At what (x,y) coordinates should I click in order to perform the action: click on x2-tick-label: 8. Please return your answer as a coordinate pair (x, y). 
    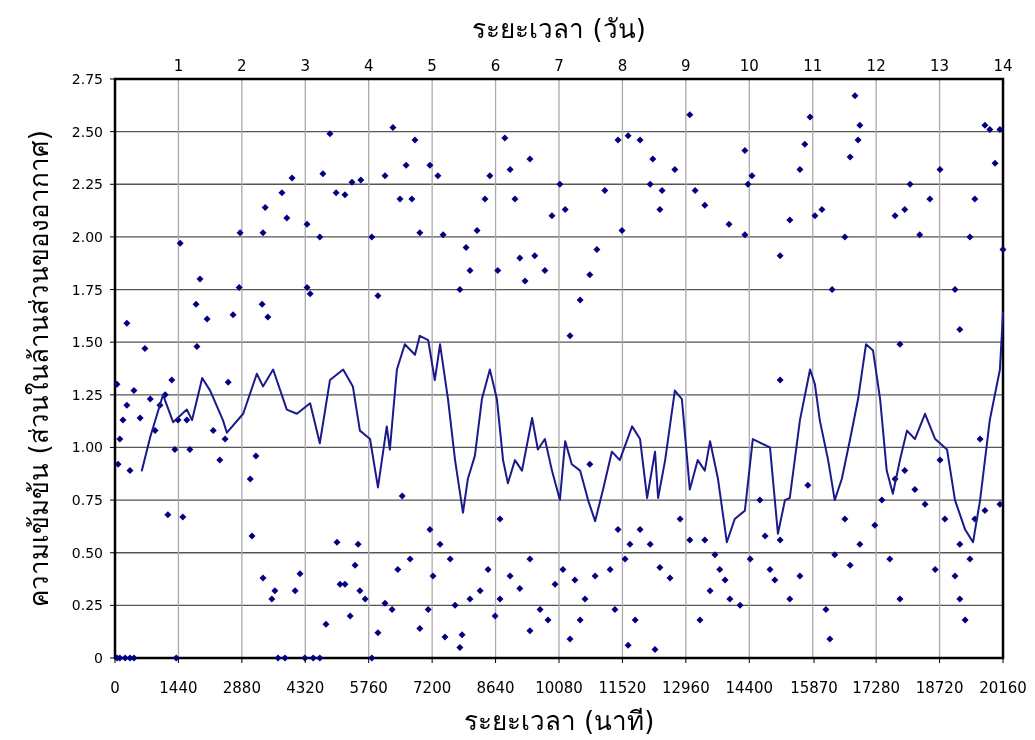
    Looking at the image, I should click on (622, 66).